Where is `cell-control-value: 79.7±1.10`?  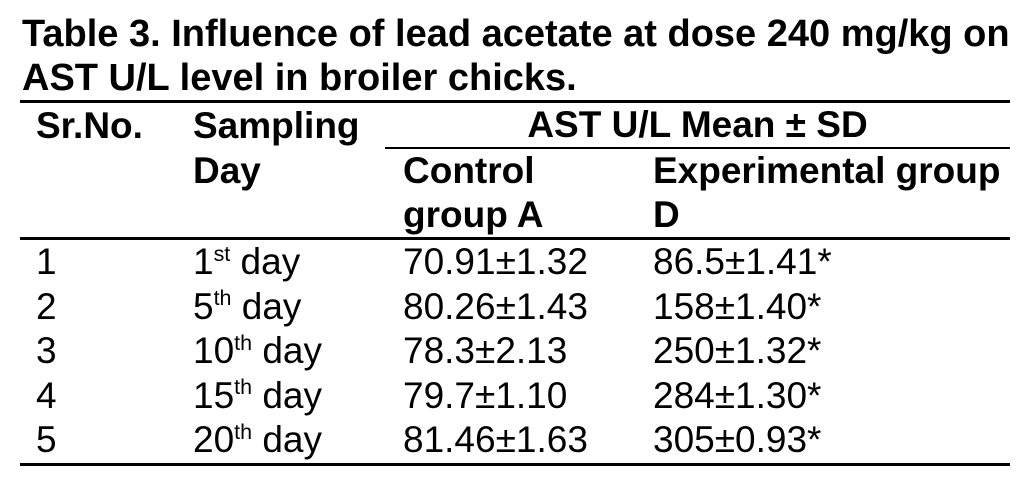 cell-control-value: 79.7±1.10 is located at coordinates (485, 395).